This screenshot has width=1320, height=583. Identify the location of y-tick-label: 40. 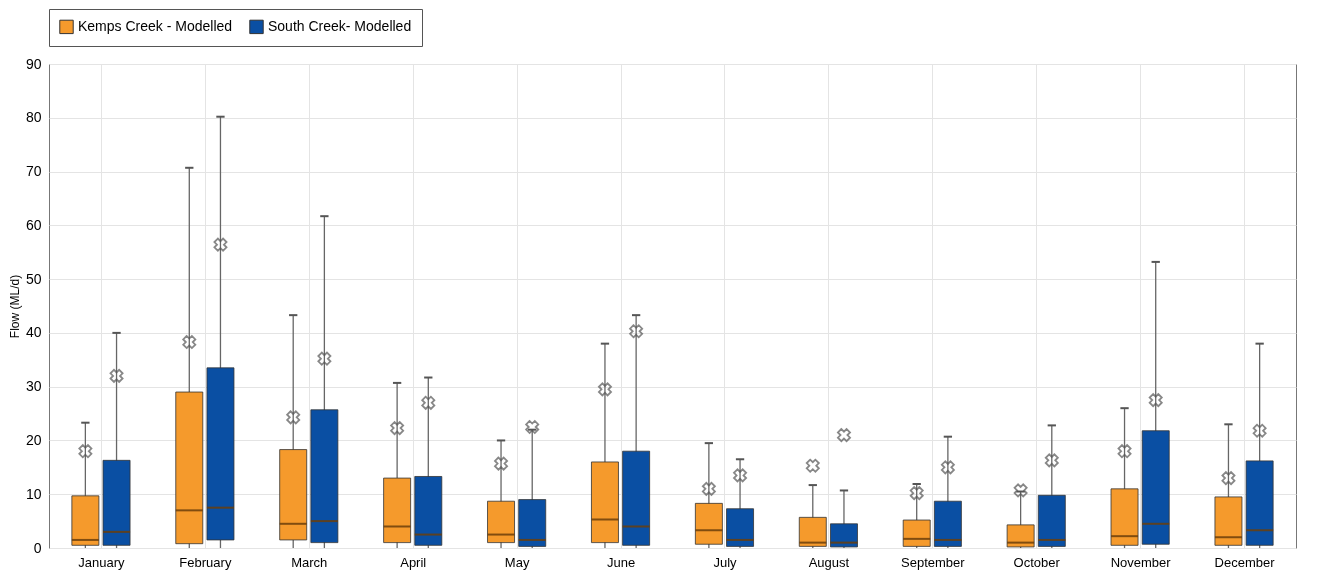
(33, 332).